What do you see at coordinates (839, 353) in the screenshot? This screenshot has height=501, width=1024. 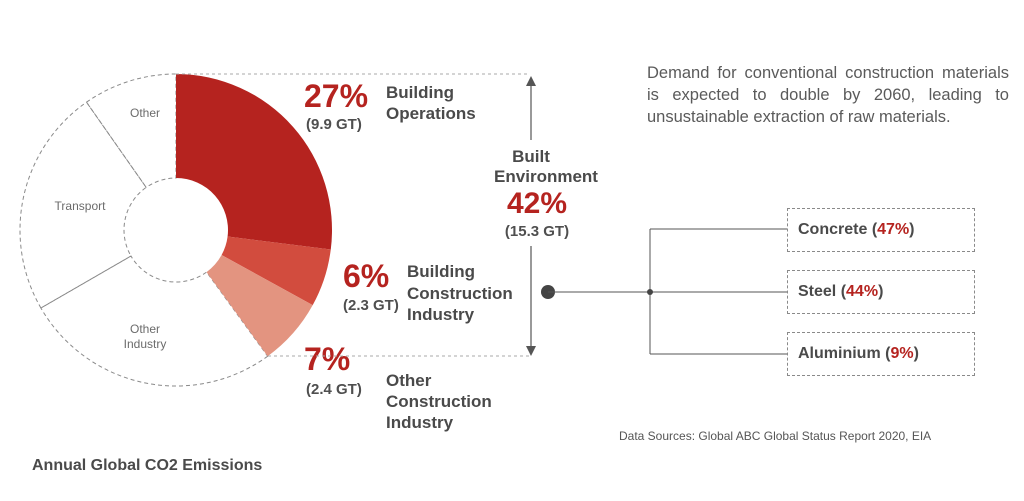 I see `material-name: Aluminium` at bounding box center [839, 353].